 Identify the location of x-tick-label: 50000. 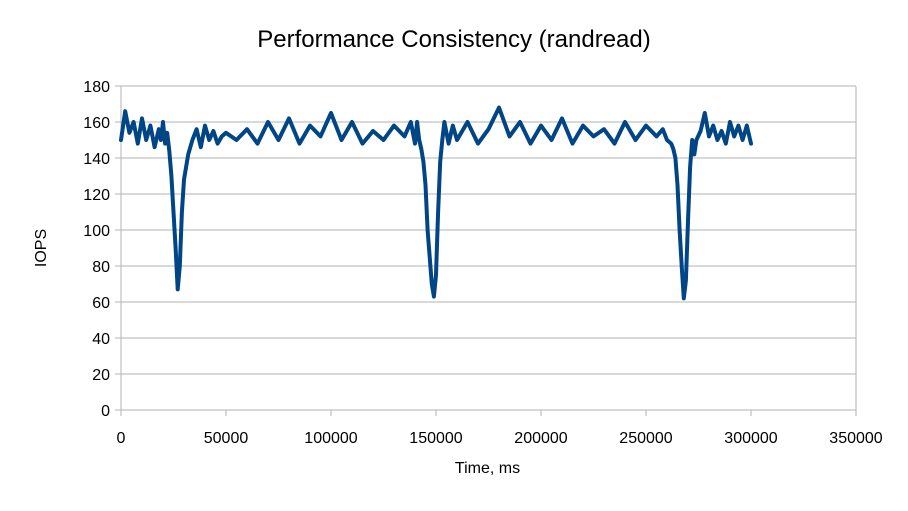
(226, 438).